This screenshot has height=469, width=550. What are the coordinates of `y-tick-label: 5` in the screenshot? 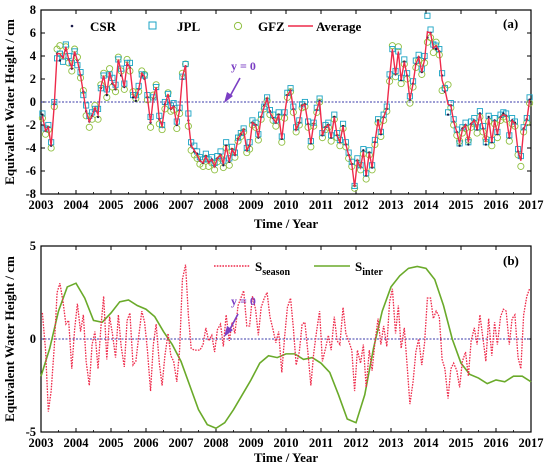 It's located at (33, 246).